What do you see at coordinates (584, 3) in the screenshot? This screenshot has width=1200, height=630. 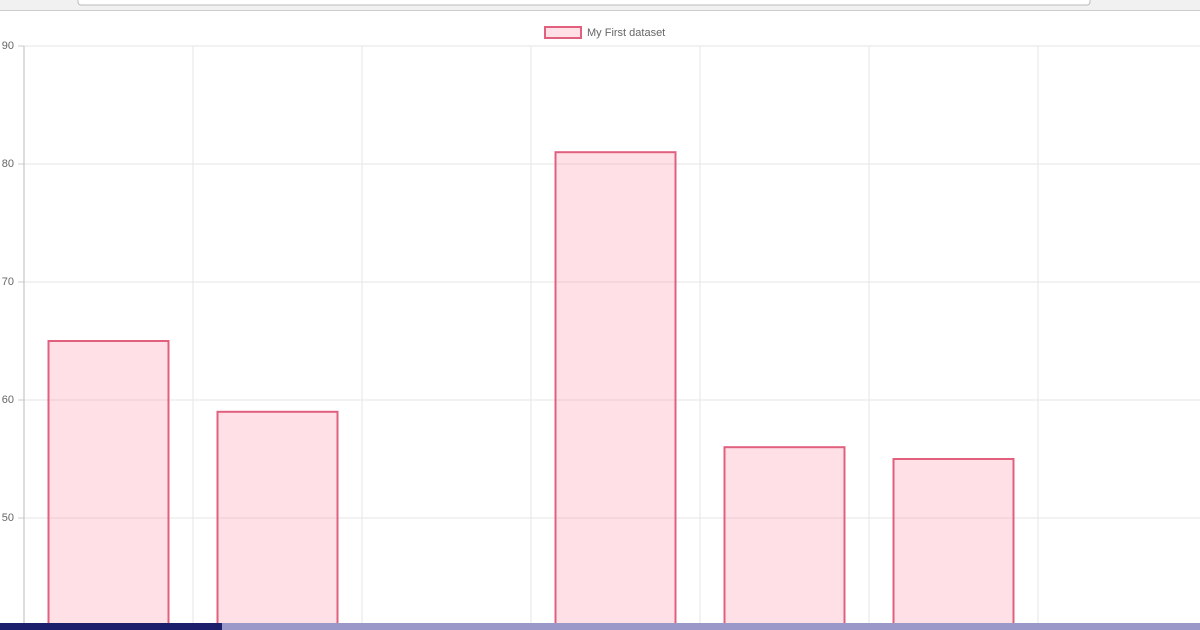 I see `address-bar` at bounding box center [584, 3].